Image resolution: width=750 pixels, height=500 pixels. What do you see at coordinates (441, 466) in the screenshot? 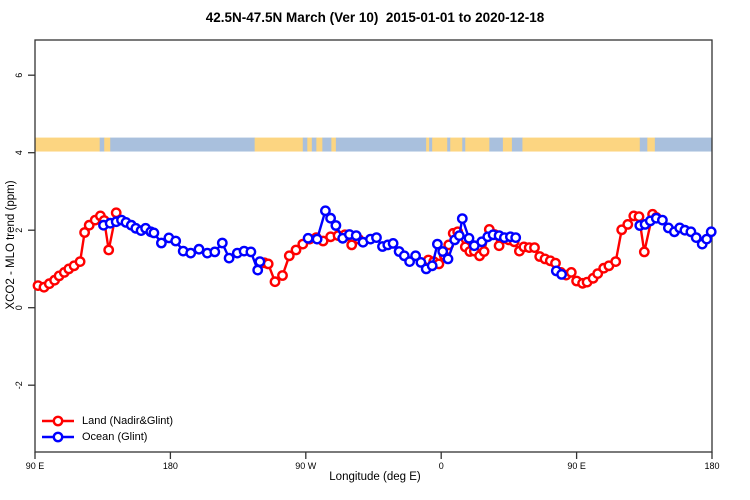
I see `x-tick-label: 0` at bounding box center [441, 466].